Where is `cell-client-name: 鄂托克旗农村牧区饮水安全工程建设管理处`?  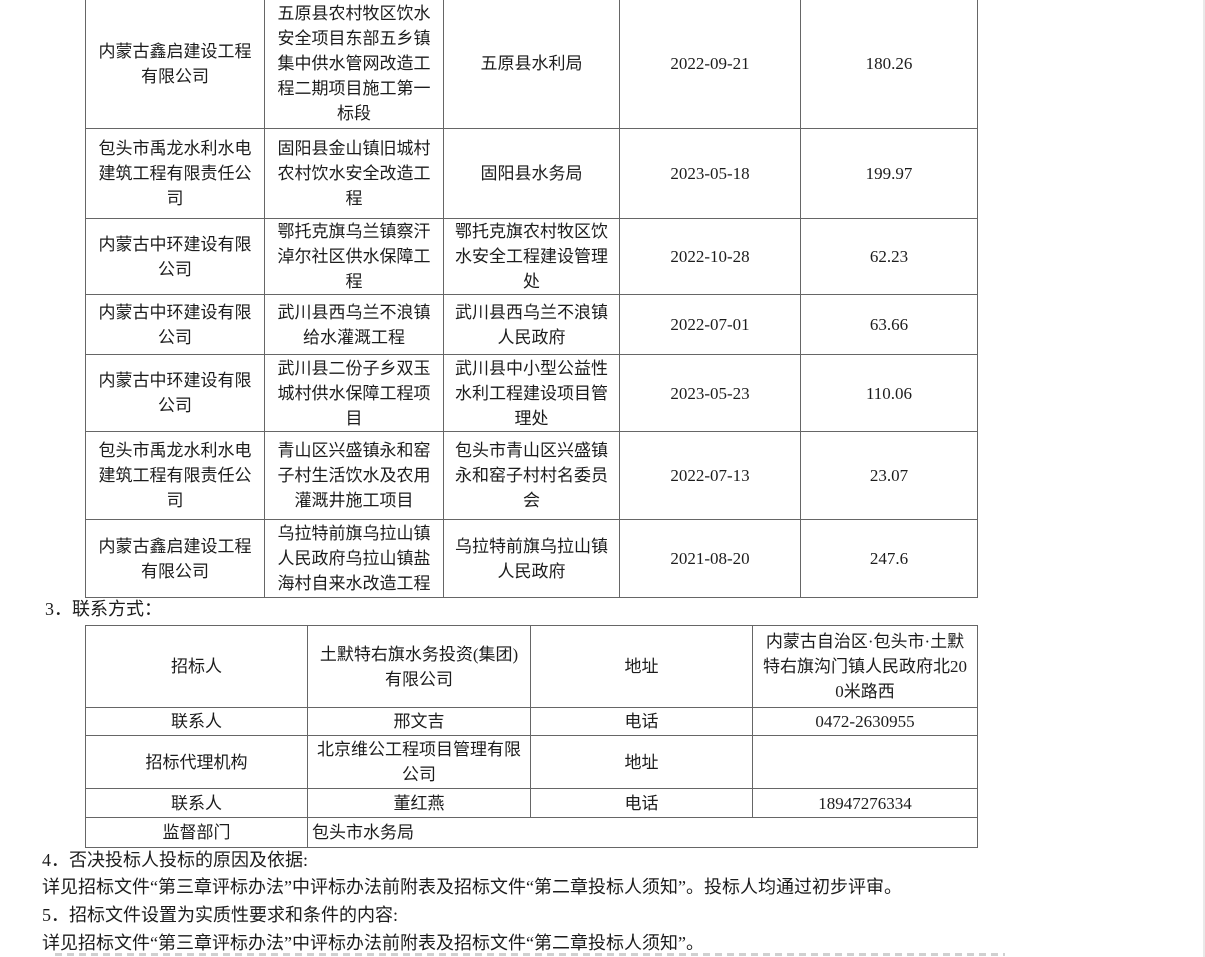
cell-client-name: 鄂托克旗农村牧区饮水安全工程建设管理处 is located at coordinates (531, 256).